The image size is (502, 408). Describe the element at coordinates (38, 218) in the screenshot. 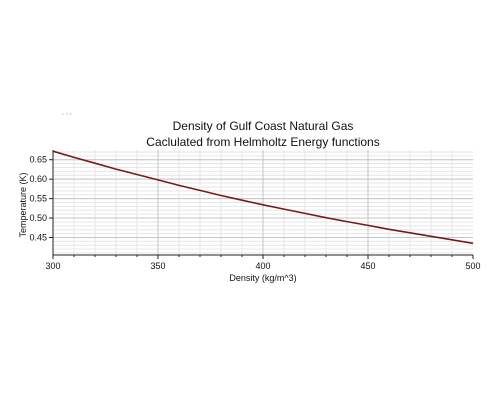

I see `y-tick-label: 0.50` at that location.